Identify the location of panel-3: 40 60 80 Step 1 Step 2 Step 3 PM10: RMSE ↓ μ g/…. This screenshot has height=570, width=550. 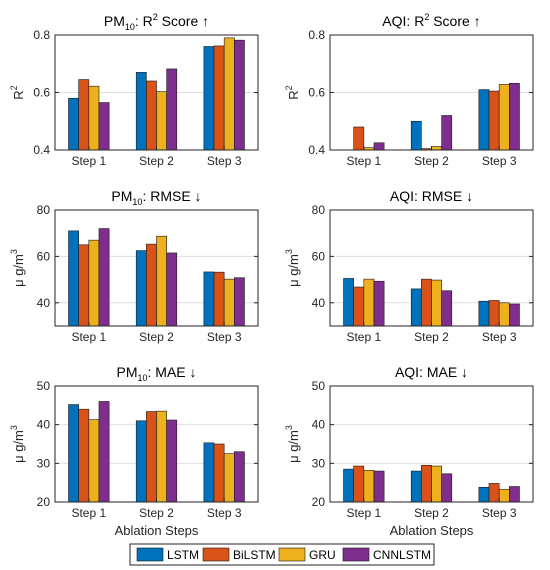
(134, 266).